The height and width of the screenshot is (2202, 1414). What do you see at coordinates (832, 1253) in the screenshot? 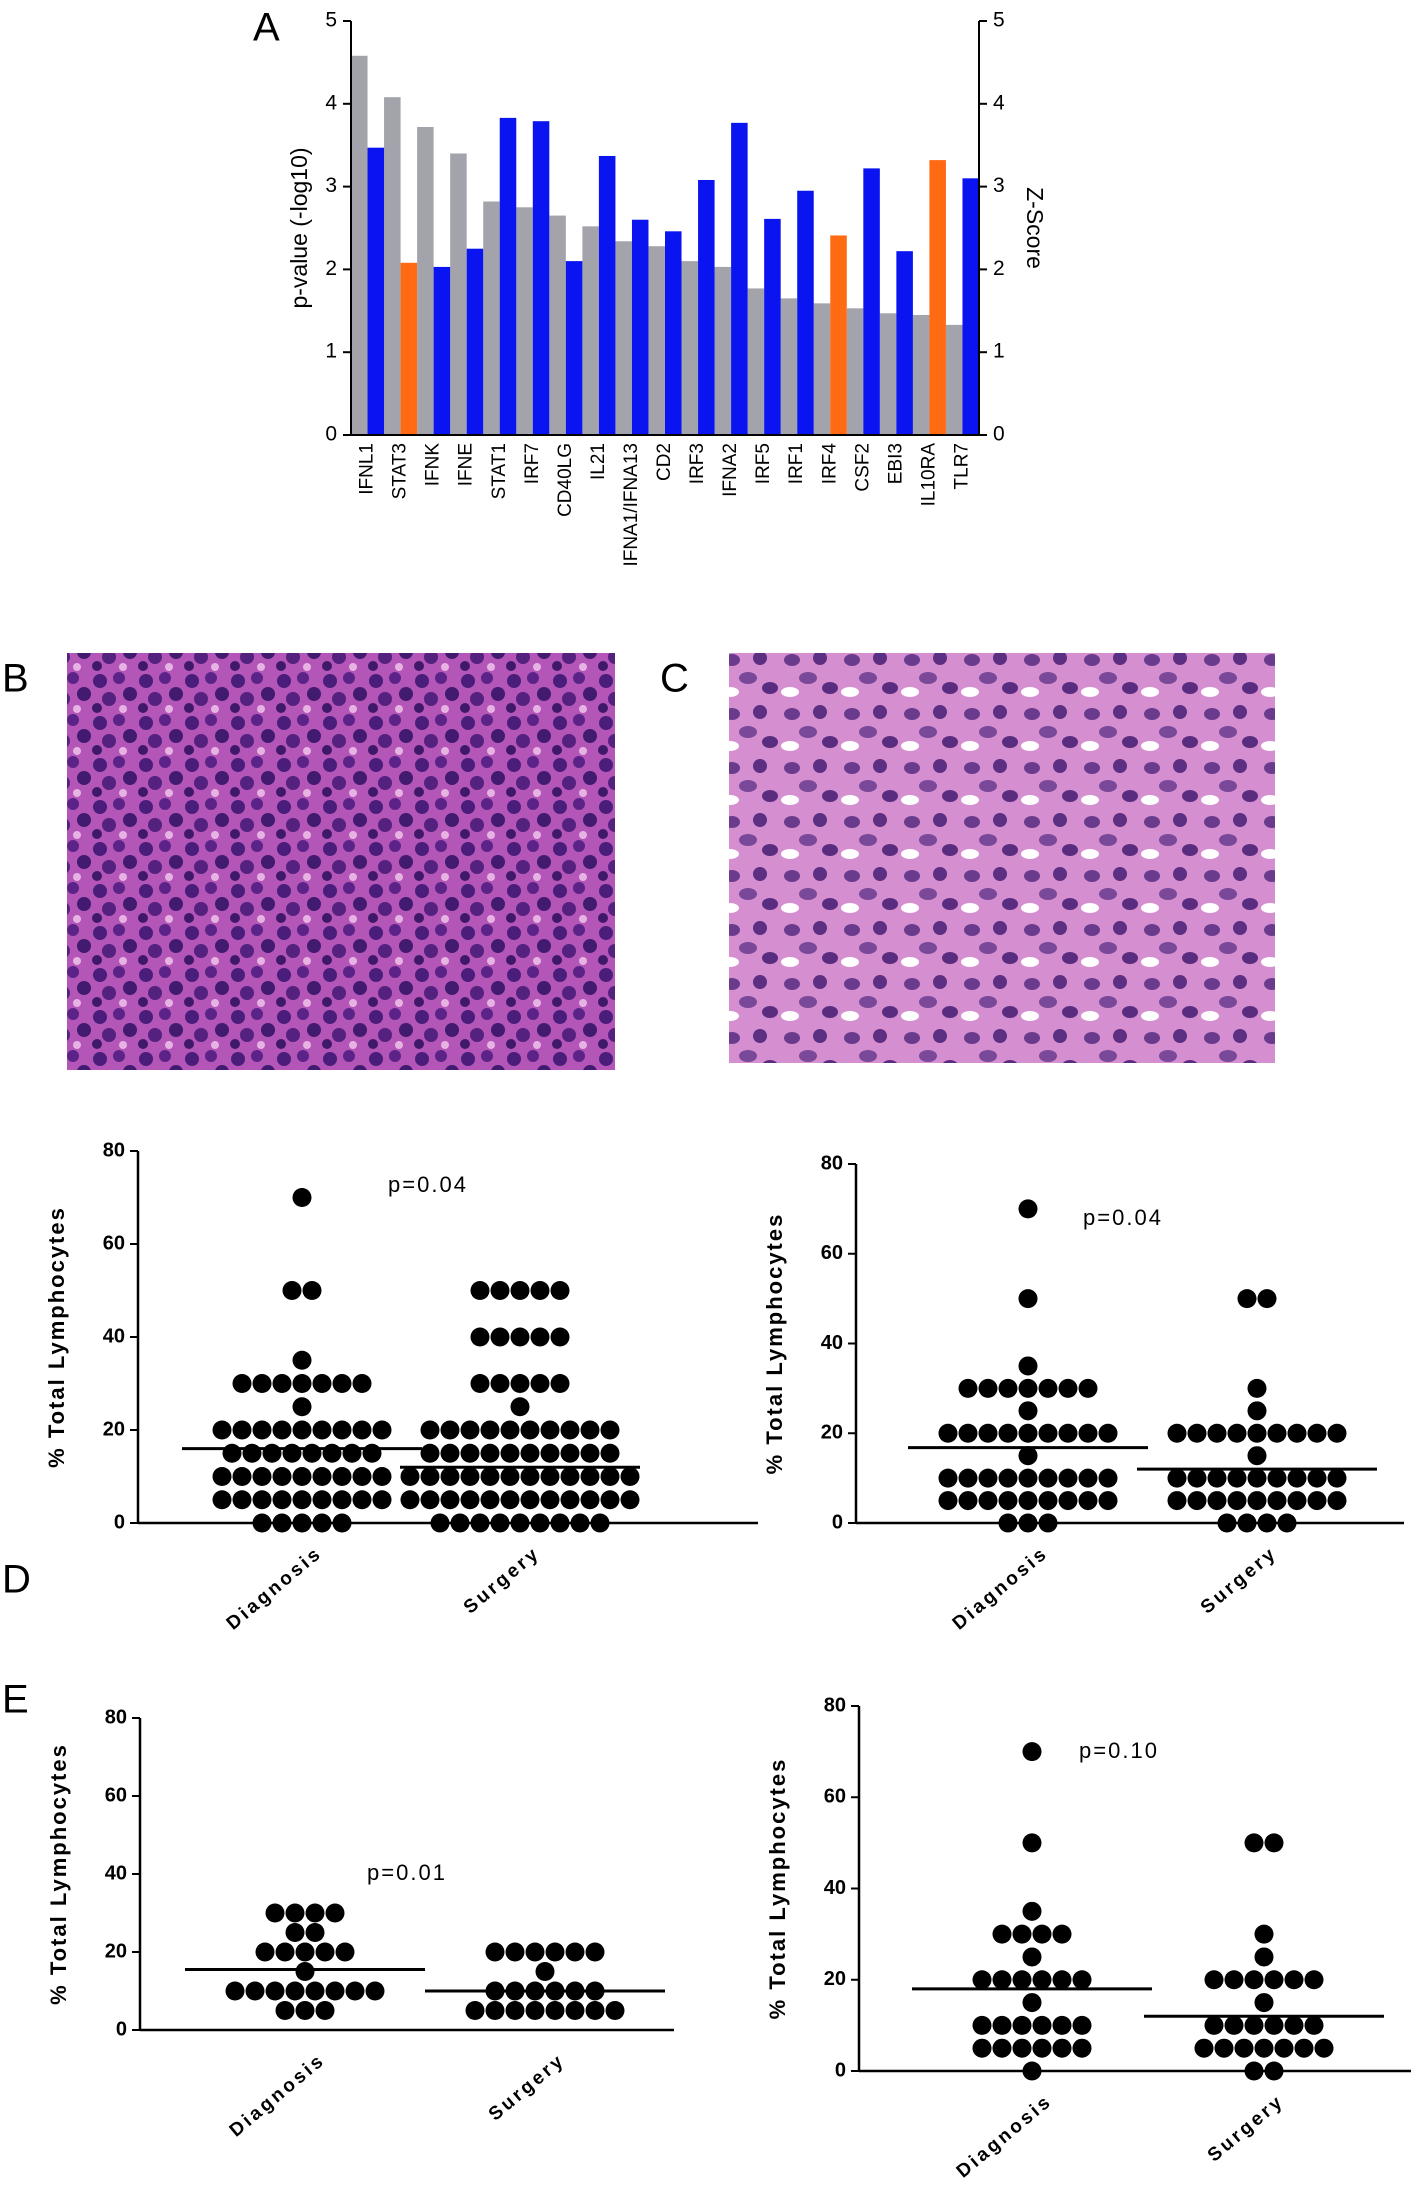
I see `y-tick-label: 60` at bounding box center [832, 1253].